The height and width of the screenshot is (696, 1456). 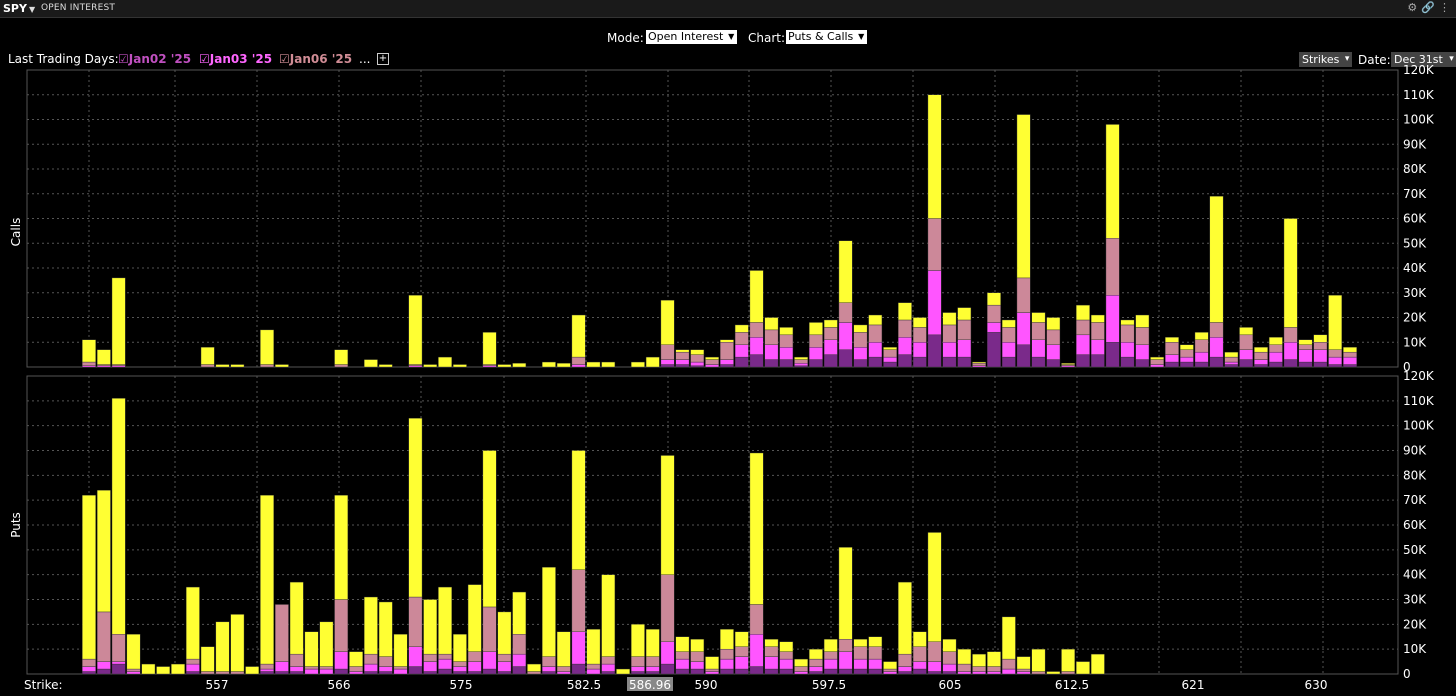 What do you see at coordinates (1157, 358) in the screenshot?
I see `bar-calls-620-seg3` at bounding box center [1157, 358].